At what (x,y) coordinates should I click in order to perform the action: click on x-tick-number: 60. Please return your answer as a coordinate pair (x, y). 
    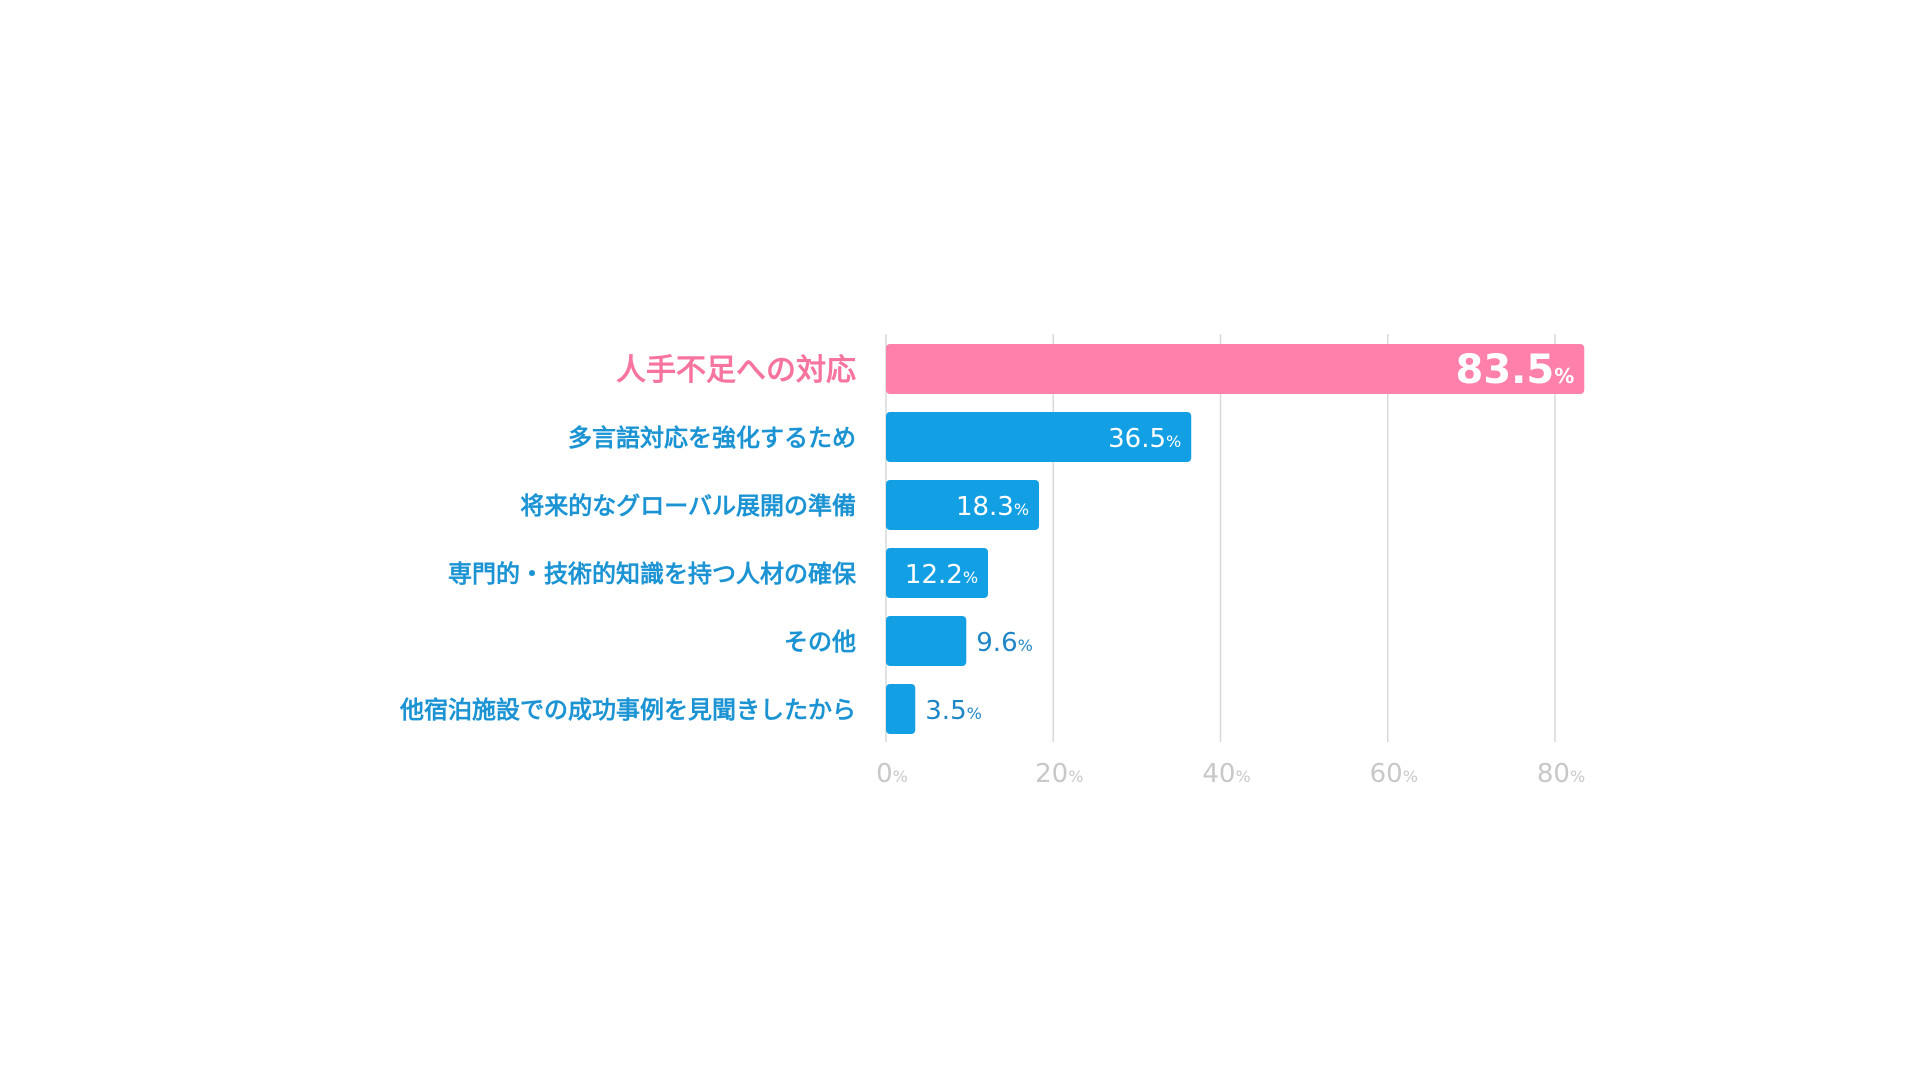
    Looking at the image, I should click on (1386, 774).